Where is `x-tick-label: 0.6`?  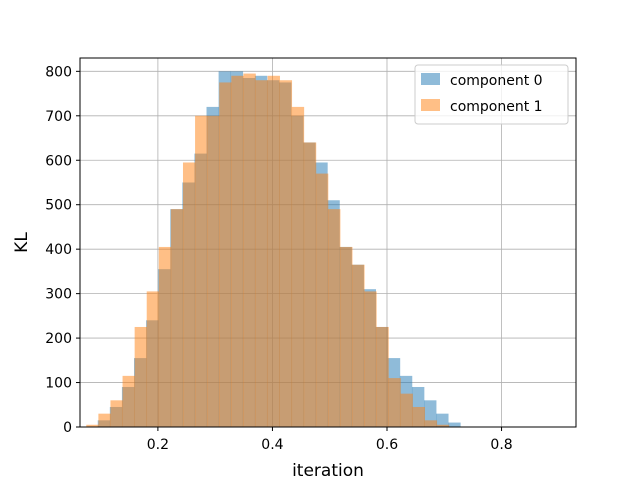 x-tick-label: 0.6 is located at coordinates (387, 445).